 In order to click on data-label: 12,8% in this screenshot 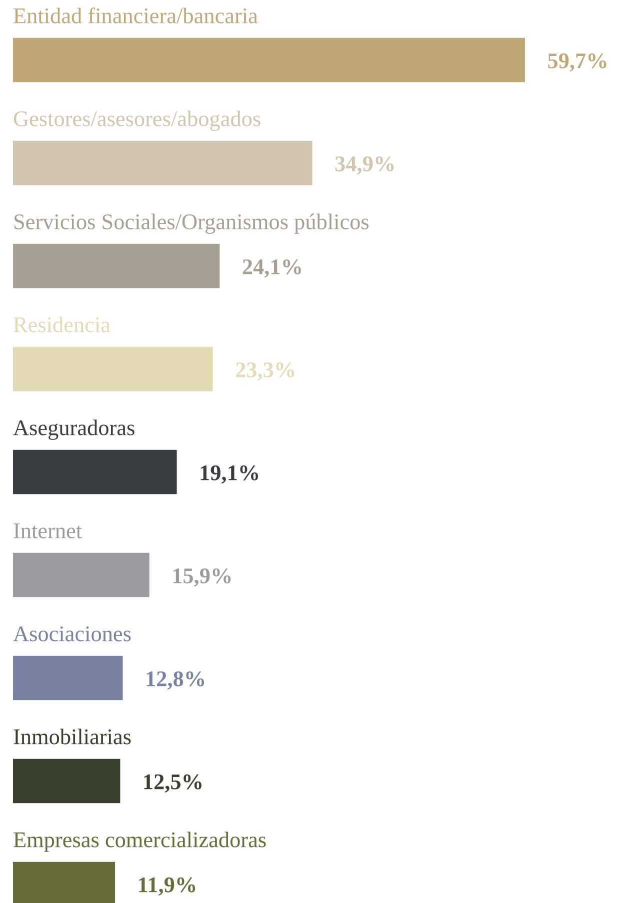, I will do `click(175, 680)`.